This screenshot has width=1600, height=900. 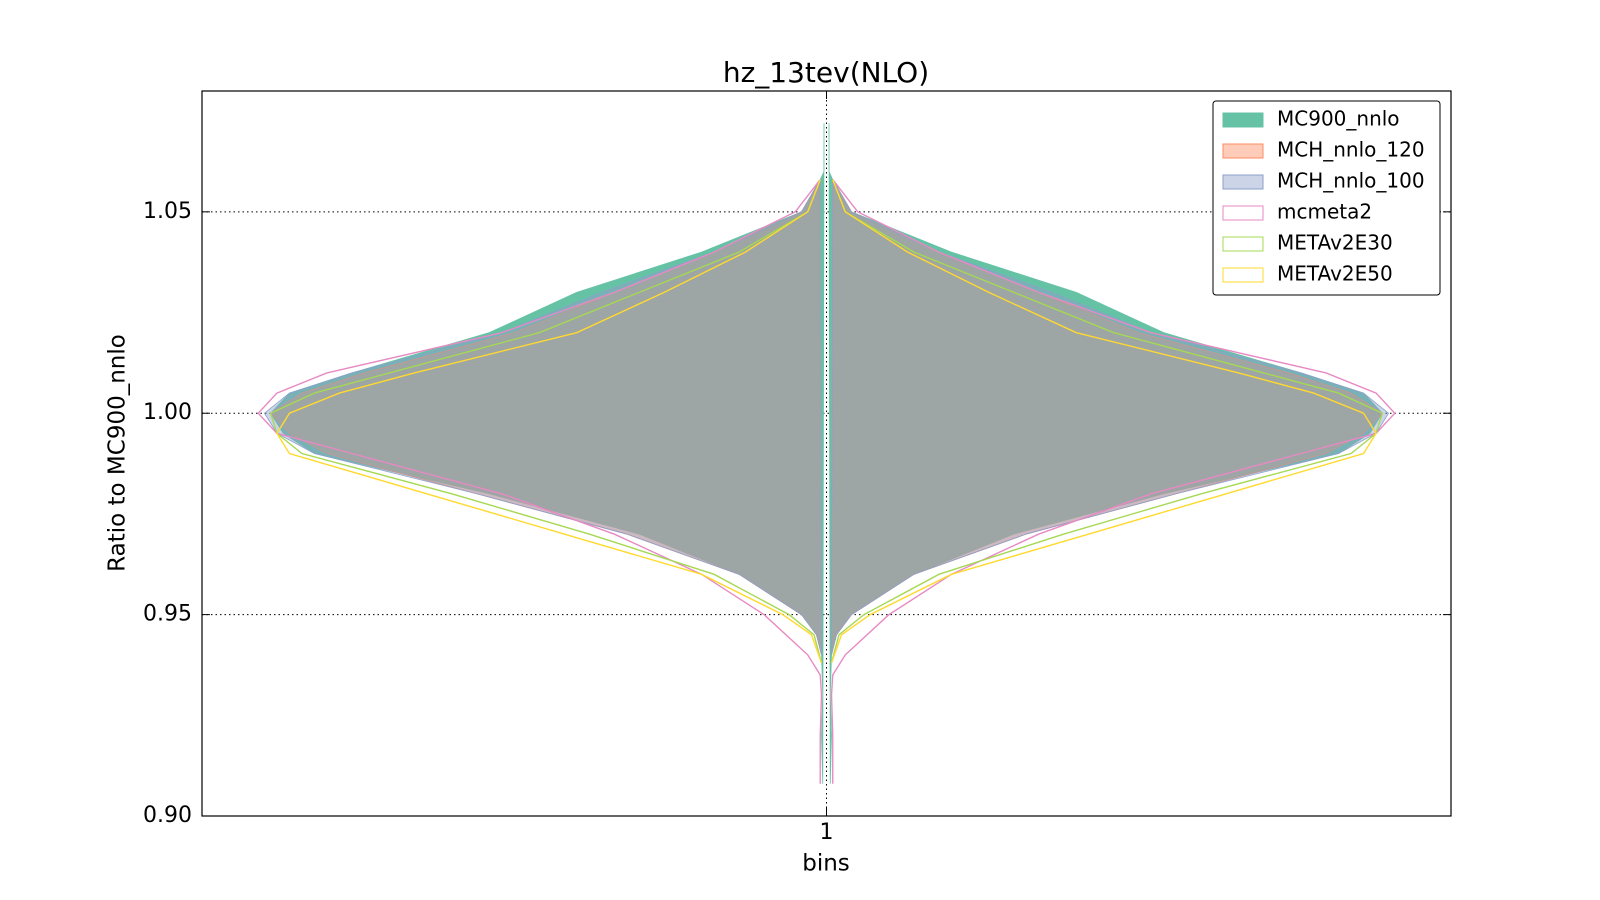 I want to click on y-axis-label: Ratio to MC900_nnlo, so click(x=118, y=453).